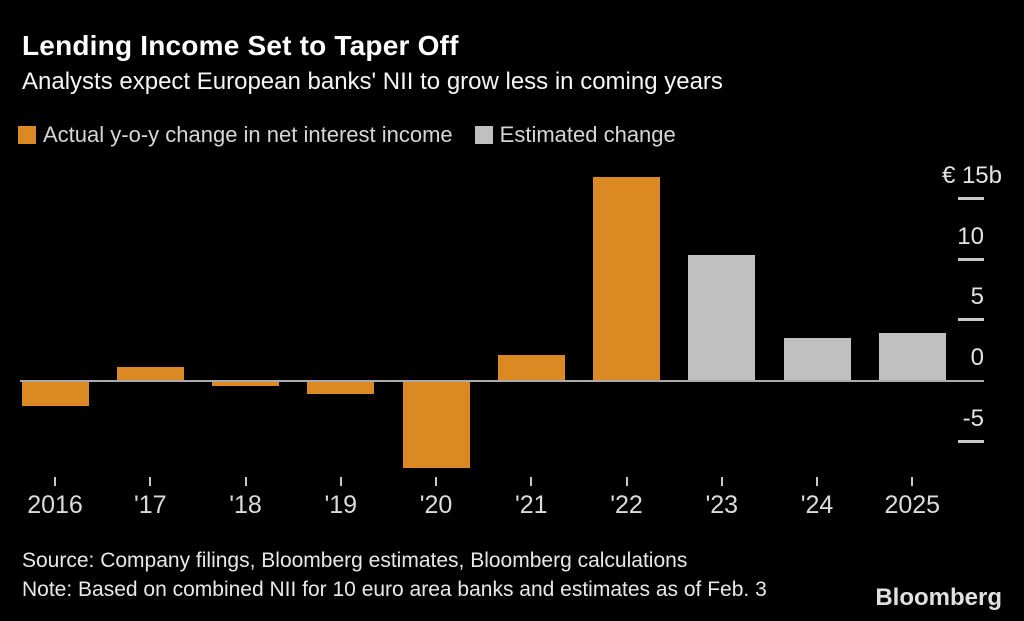 This screenshot has width=1024, height=621. What do you see at coordinates (483, 135) in the screenshot?
I see `legend-swatch-estimated-icon` at bounding box center [483, 135].